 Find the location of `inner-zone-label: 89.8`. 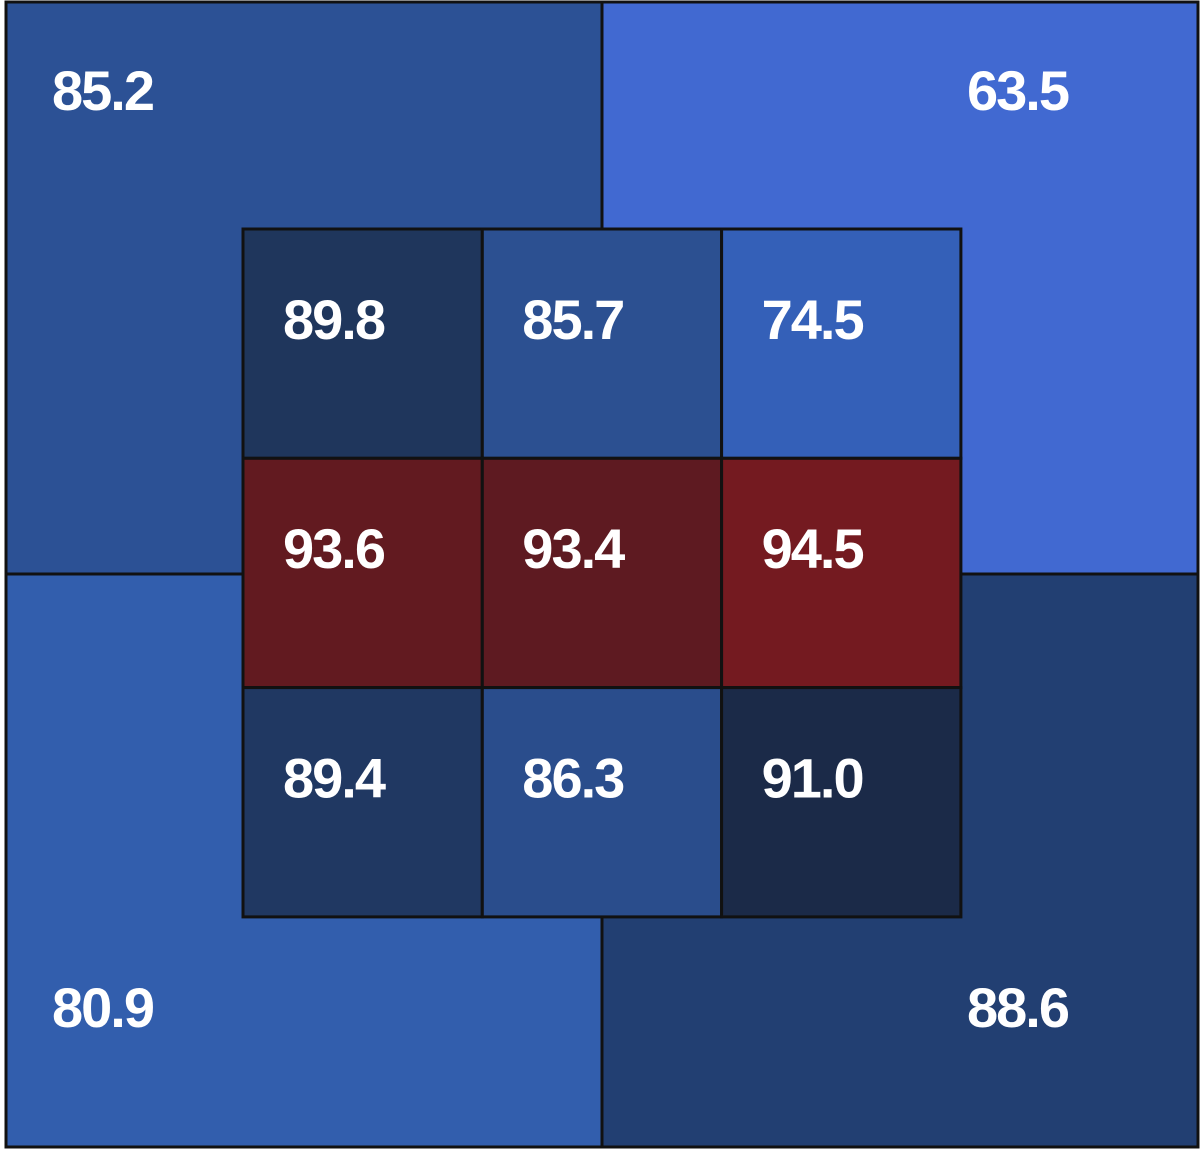

inner-zone-label: 89.8 is located at coordinates (334, 319).